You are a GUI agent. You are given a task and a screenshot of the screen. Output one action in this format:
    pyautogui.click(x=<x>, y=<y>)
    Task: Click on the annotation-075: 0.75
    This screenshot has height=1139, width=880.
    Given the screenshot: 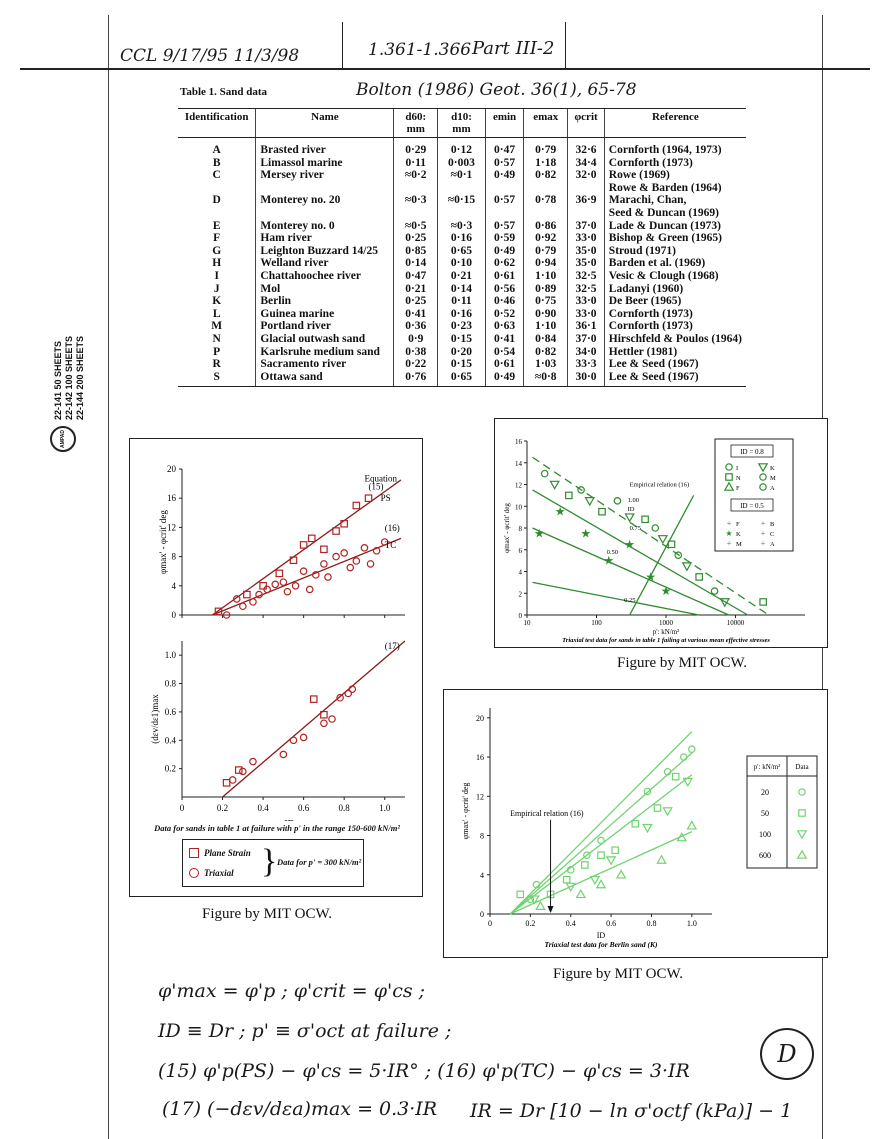 What is the action you would take?
    pyautogui.click(x=635, y=528)
    